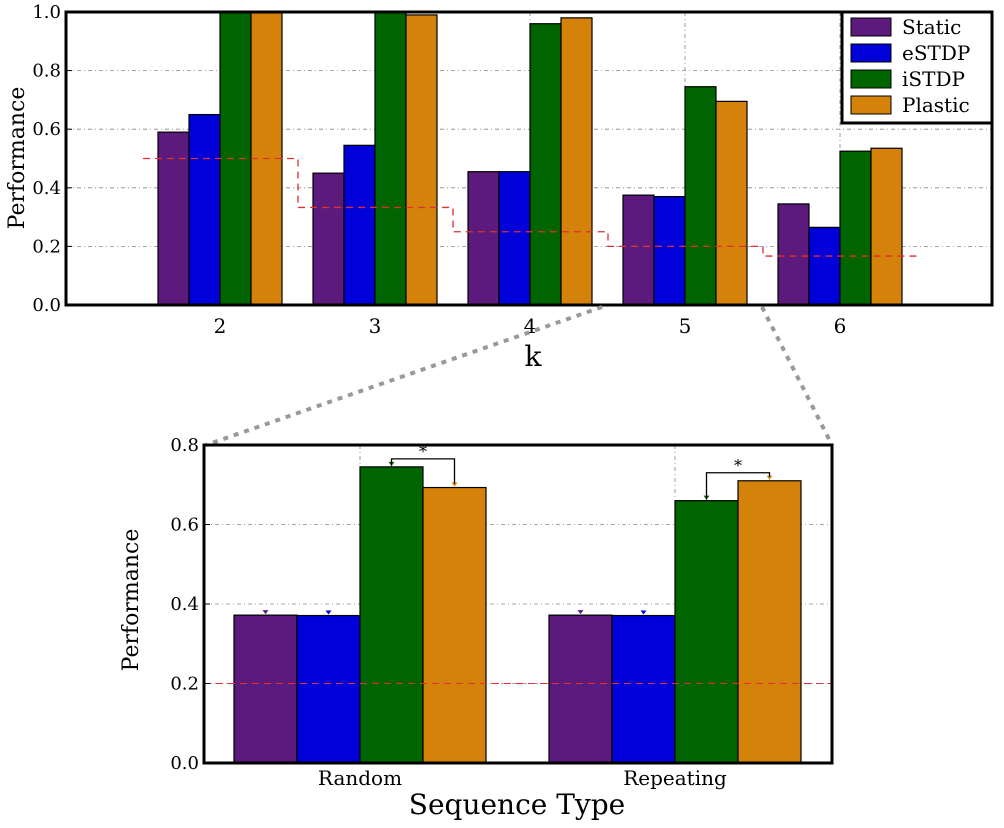  What do you see at coordinates (840, 326) in the screenshot?
I see `top-x-tick-label: 6` at bounding box center [840, 326].